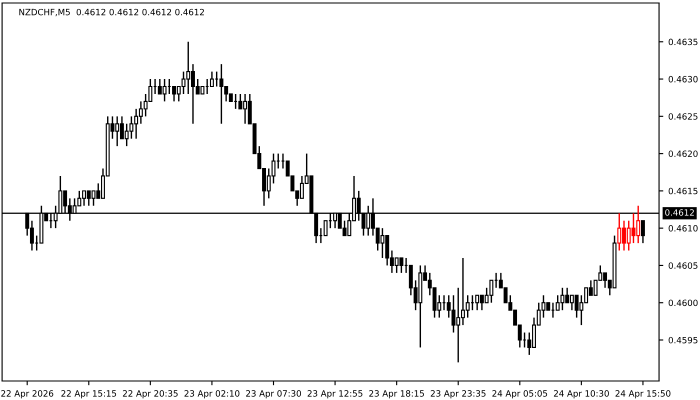 Image resolution: width=700 pixels, height=400 pixels. Describe the element at coordinates (111, 12) in the screenshot. I see `text: NZDCHF,M5 0.4612 0.4612 0.4612 0.4612` at that location.